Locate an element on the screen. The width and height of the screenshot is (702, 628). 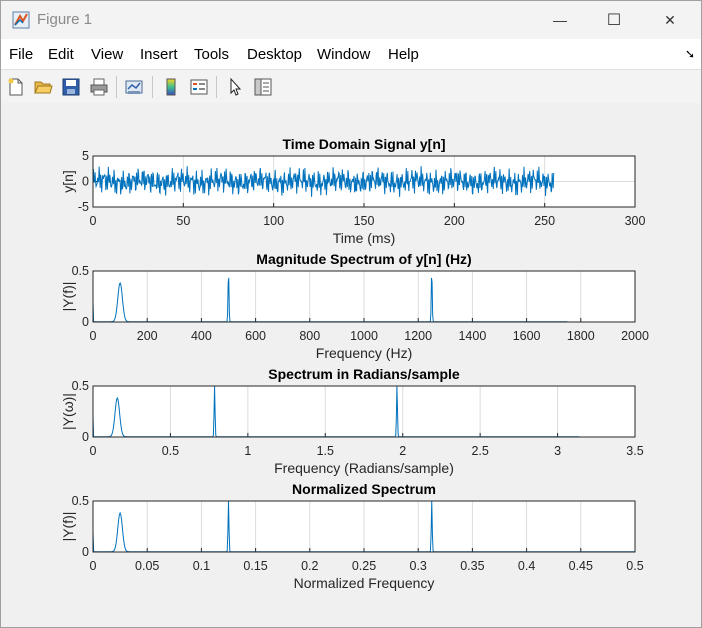
x-tick-label: 1800 is located at coordinates (581, 336).